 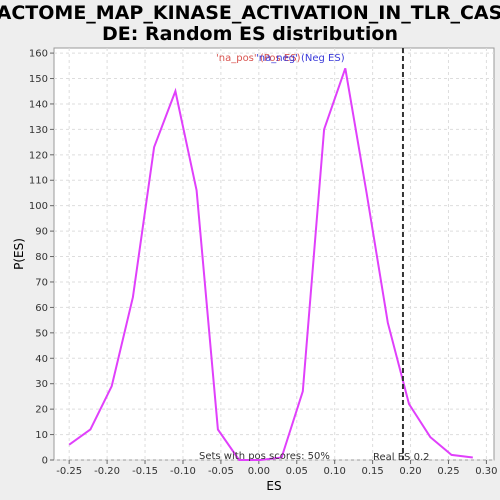 What do you see at coordinates (38, 181) in the screenshot?
I see `y-tick-label: 110` at bounding box center [38, 181].